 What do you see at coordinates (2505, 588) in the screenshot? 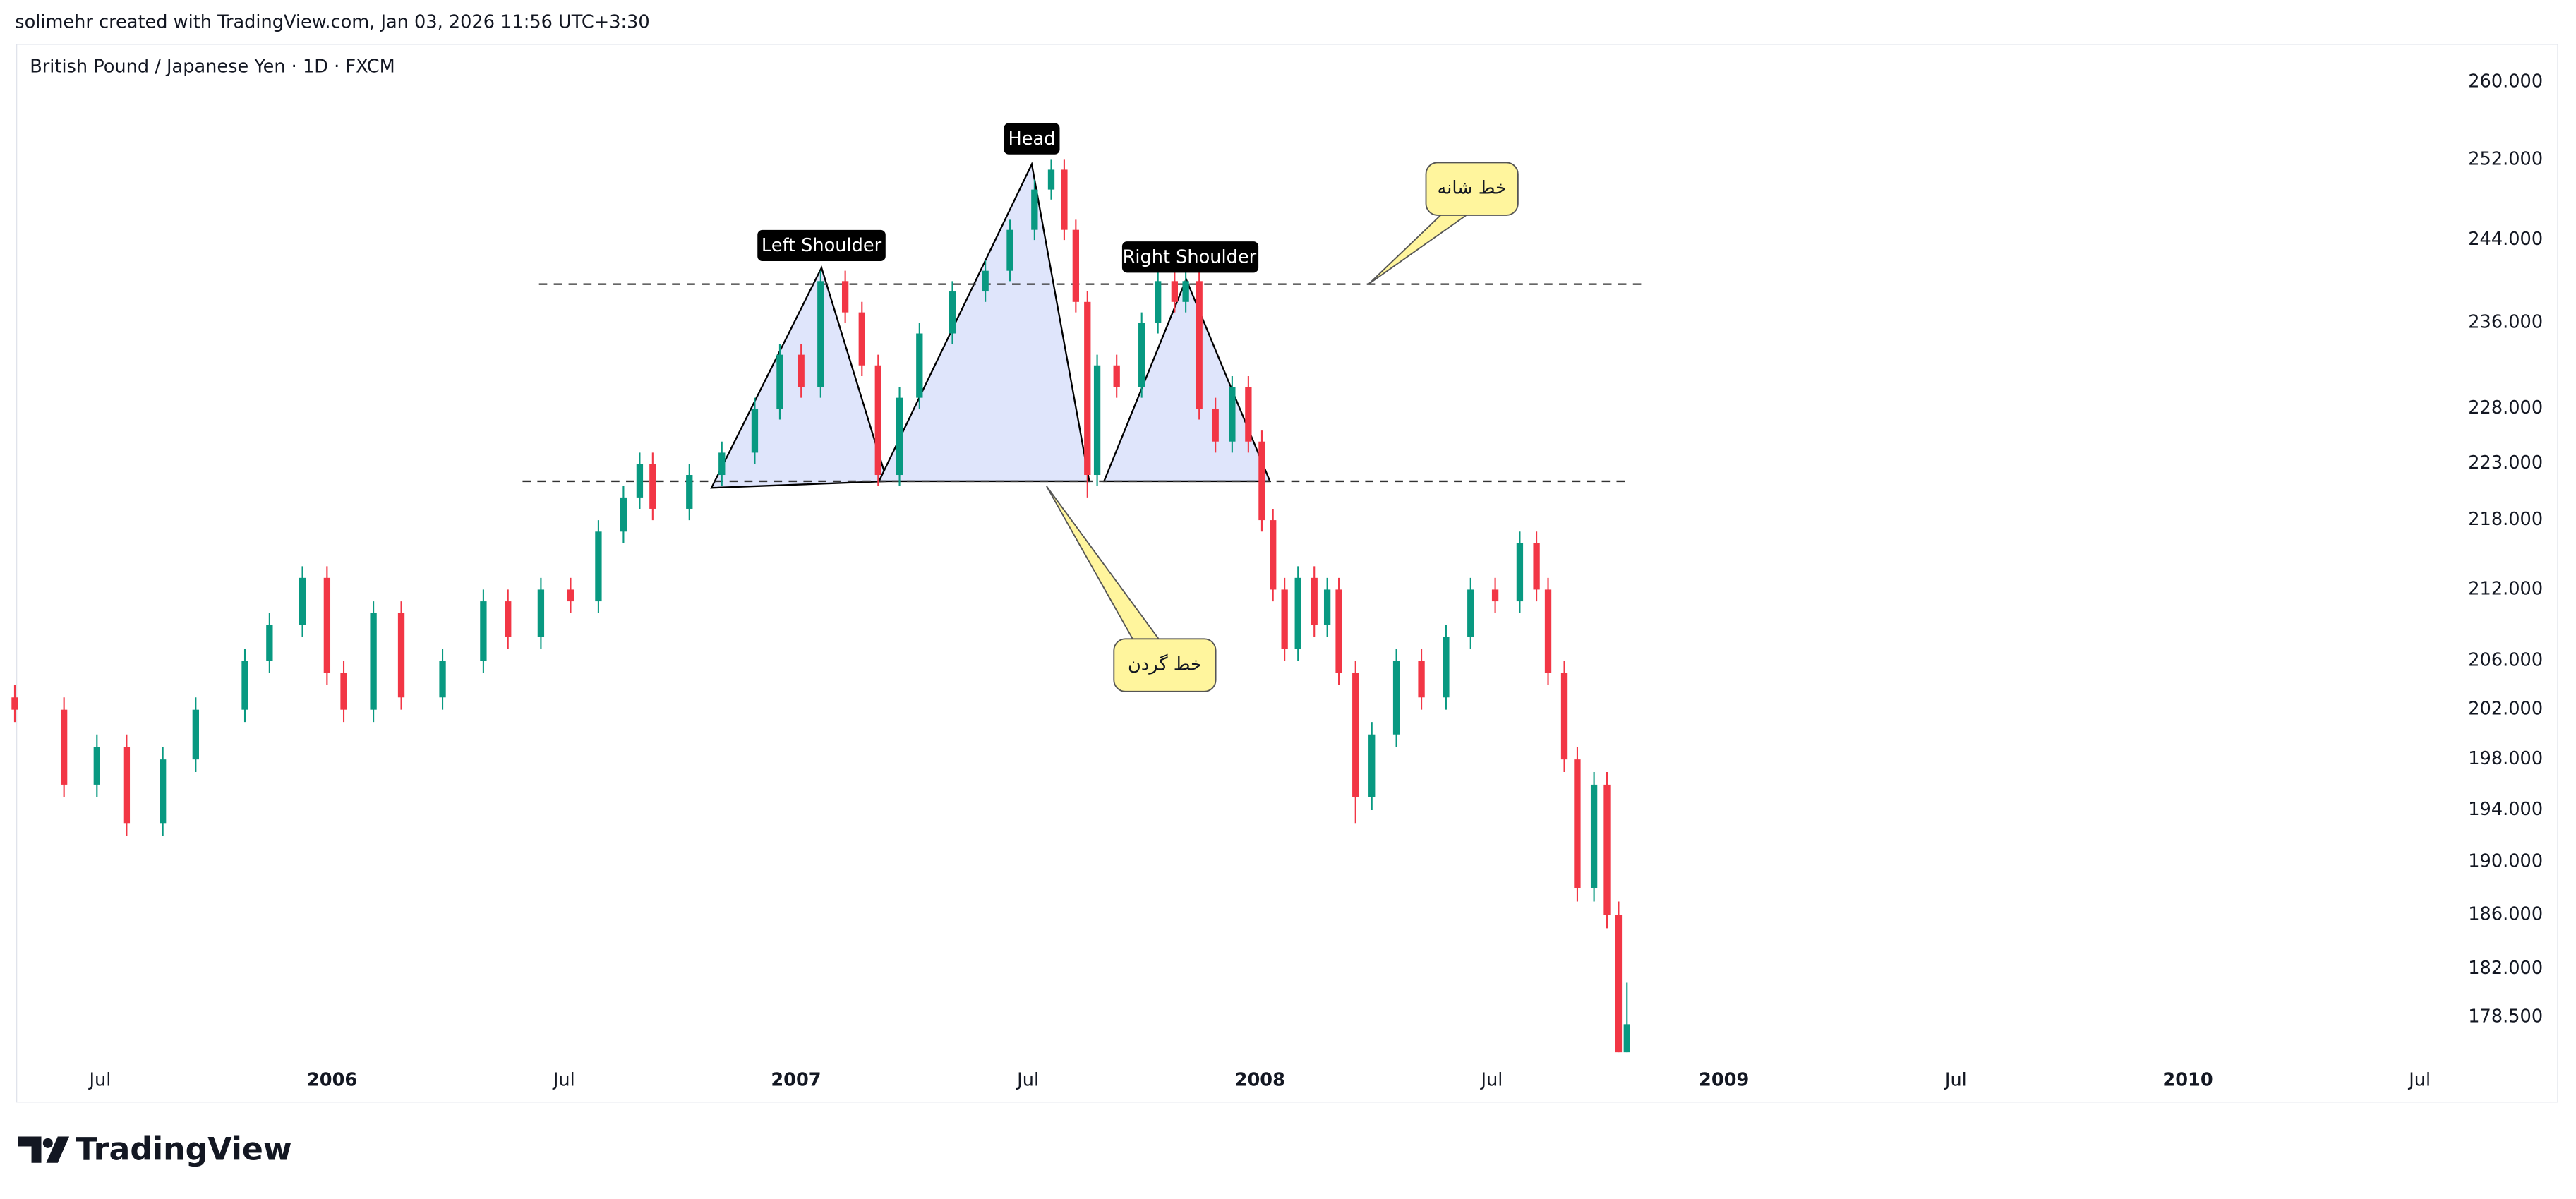
I see `y-tick-label: 212.000` at bounding box center [2505, 588].